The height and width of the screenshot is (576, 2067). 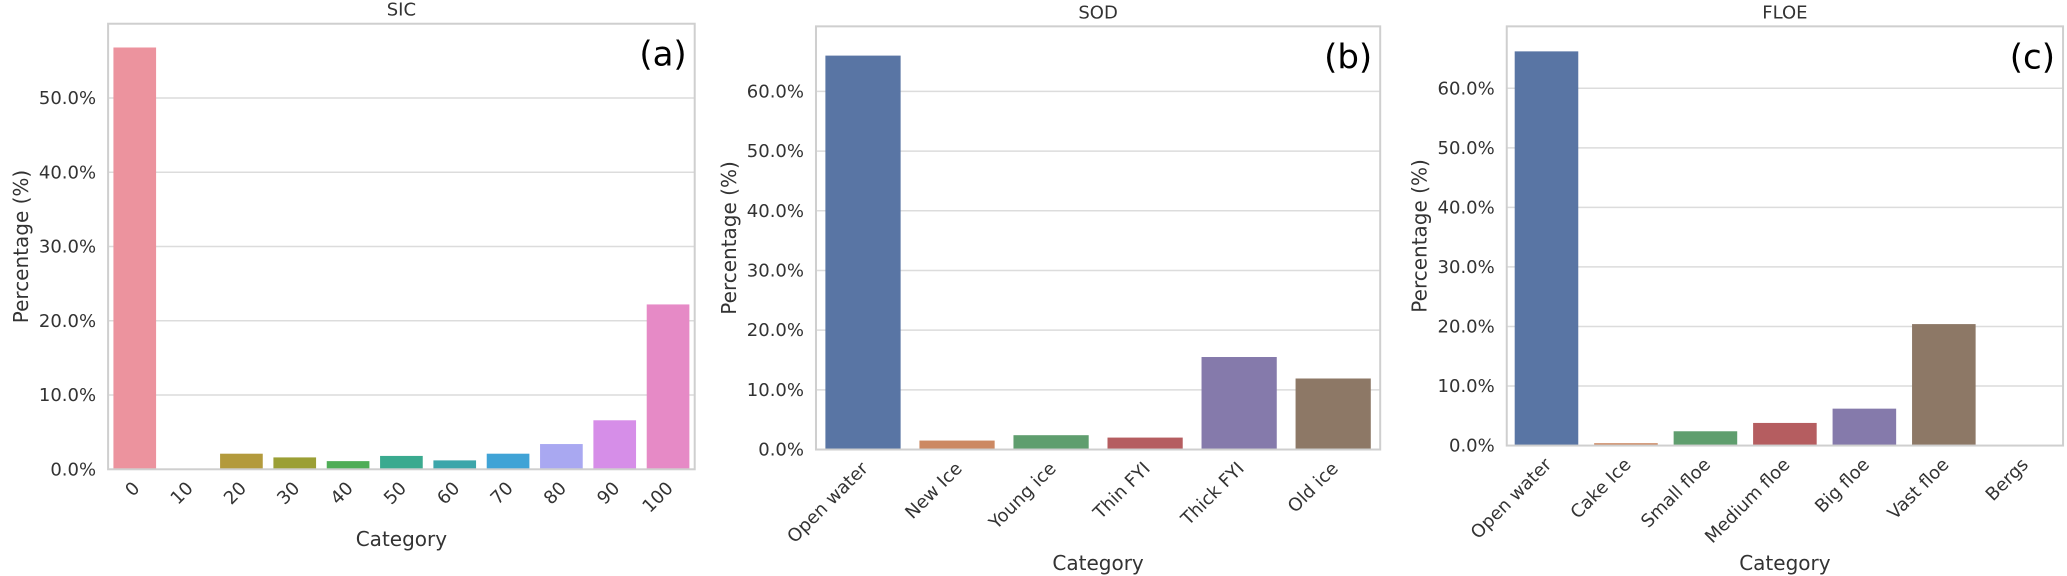 I want to click on x-tick-label: 20, so click(x=235, y=493).